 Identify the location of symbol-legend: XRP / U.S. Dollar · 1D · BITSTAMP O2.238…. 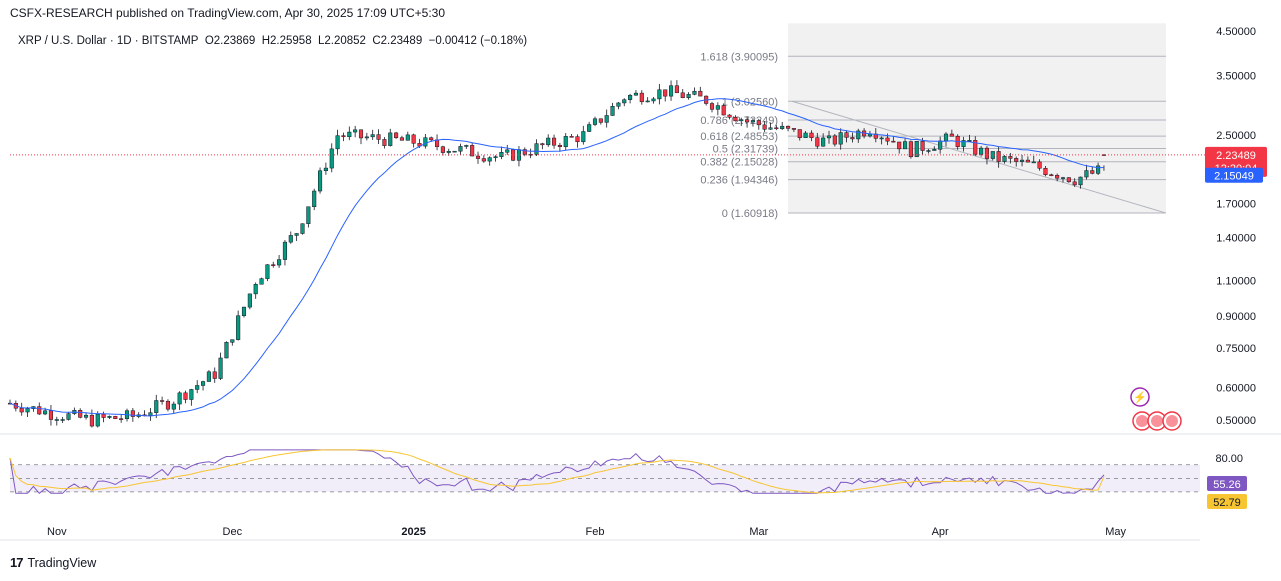
(272, 41).